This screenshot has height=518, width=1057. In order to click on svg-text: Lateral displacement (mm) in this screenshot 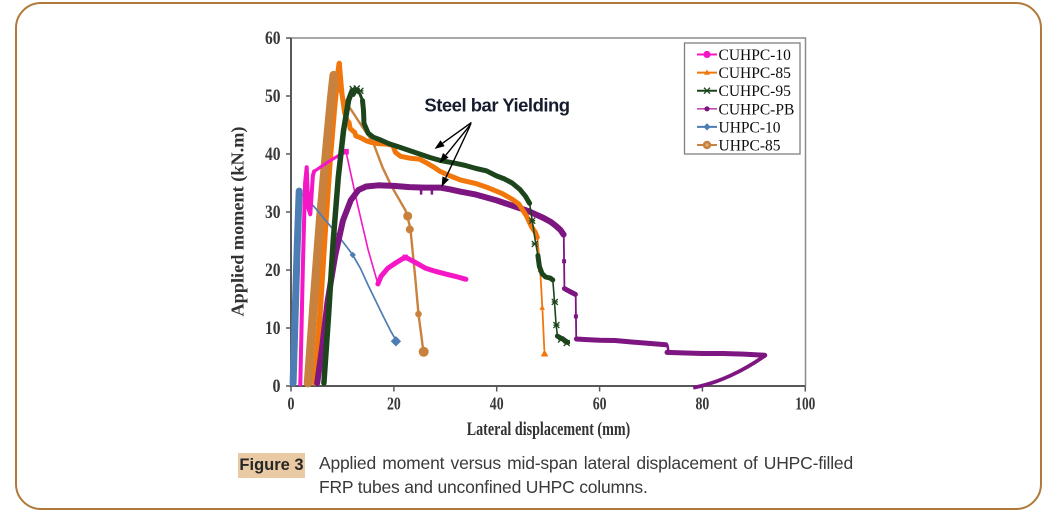, I will do `click(549, 429)`.